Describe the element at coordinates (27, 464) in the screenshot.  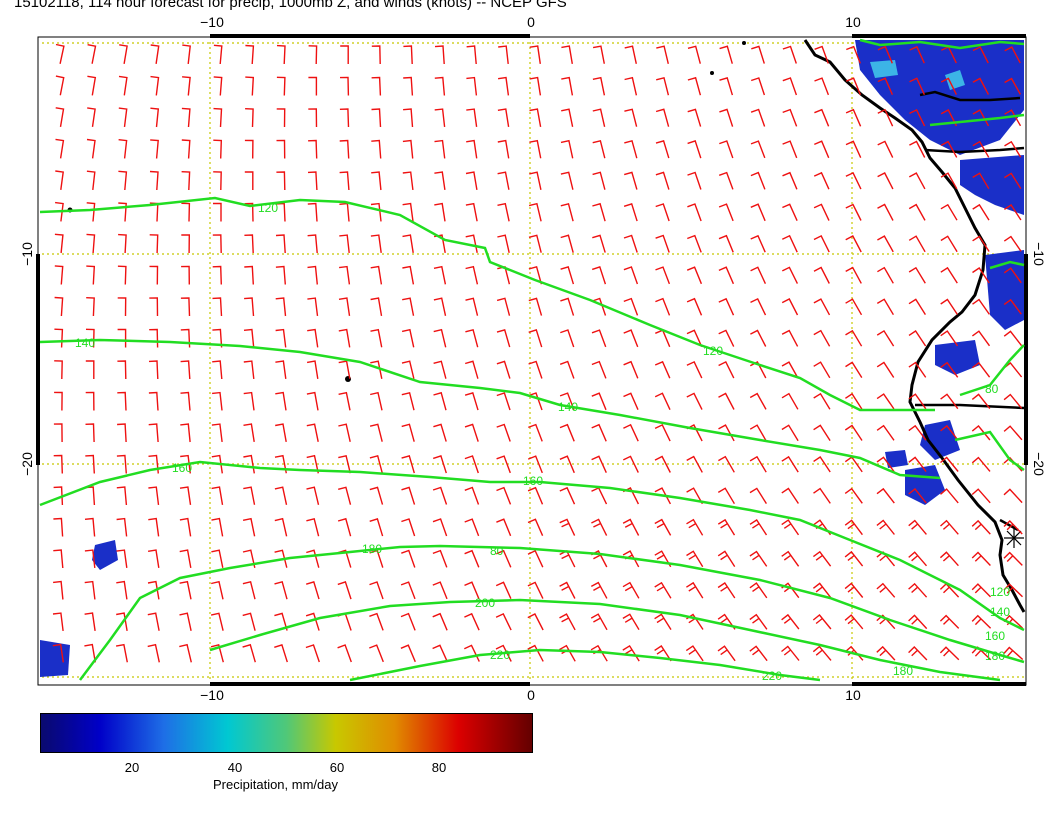
I see `left-tick: −20` at that location.